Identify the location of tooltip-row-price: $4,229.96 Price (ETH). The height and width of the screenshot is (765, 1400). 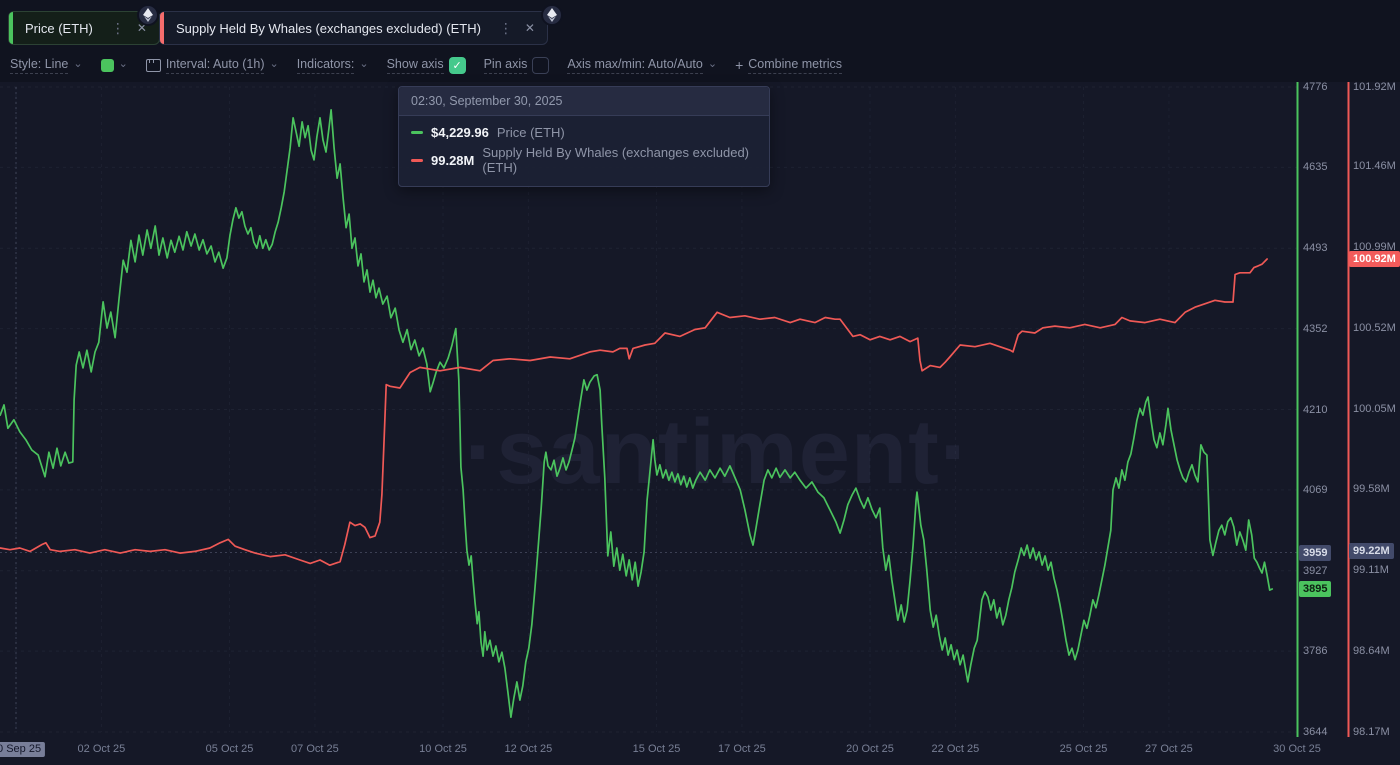
(584, 132).